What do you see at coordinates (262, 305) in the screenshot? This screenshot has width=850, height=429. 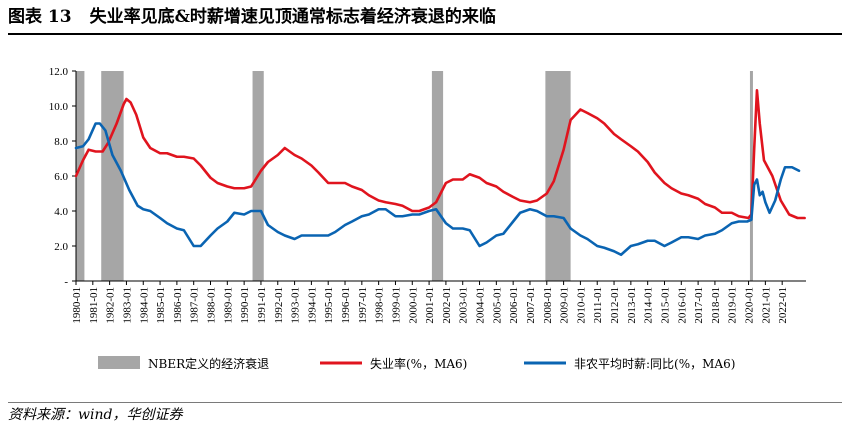 I see `x-tick-label: 1991-01` at bounding box center [262, 305].